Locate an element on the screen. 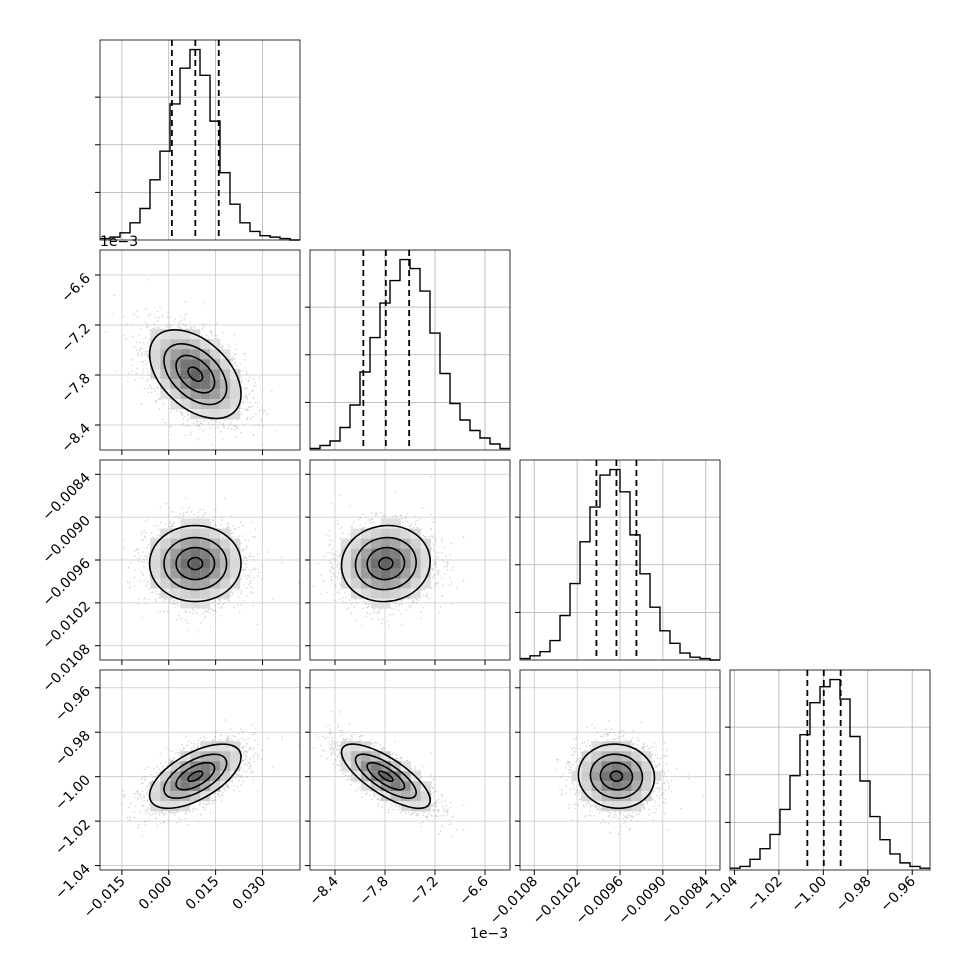  y-tick-label: −0.96 is located at coordinates (73, 704).